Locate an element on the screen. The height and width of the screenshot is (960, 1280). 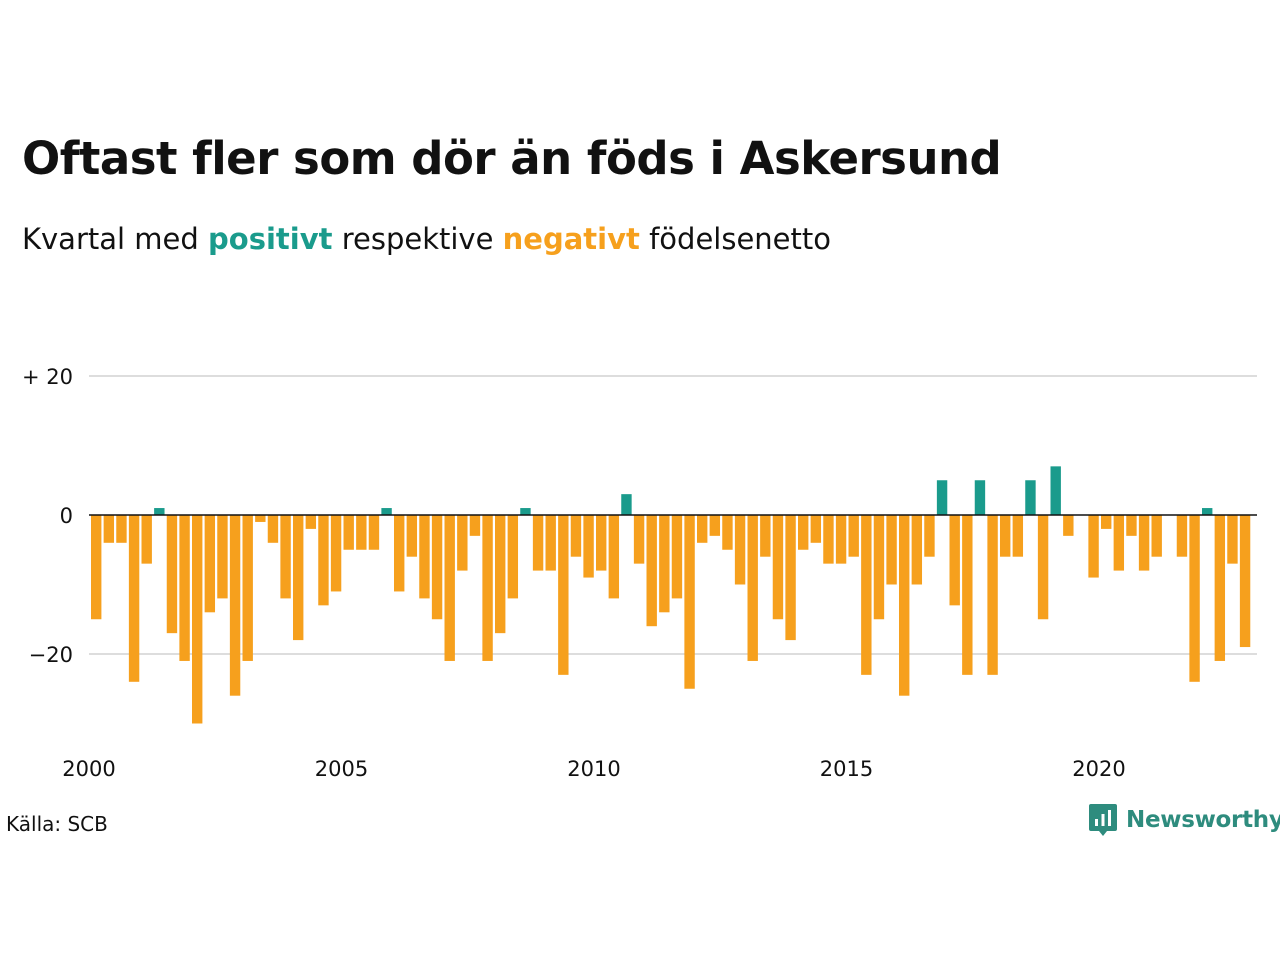
bar-2009-Q4 is located at coordinates (588, 546).